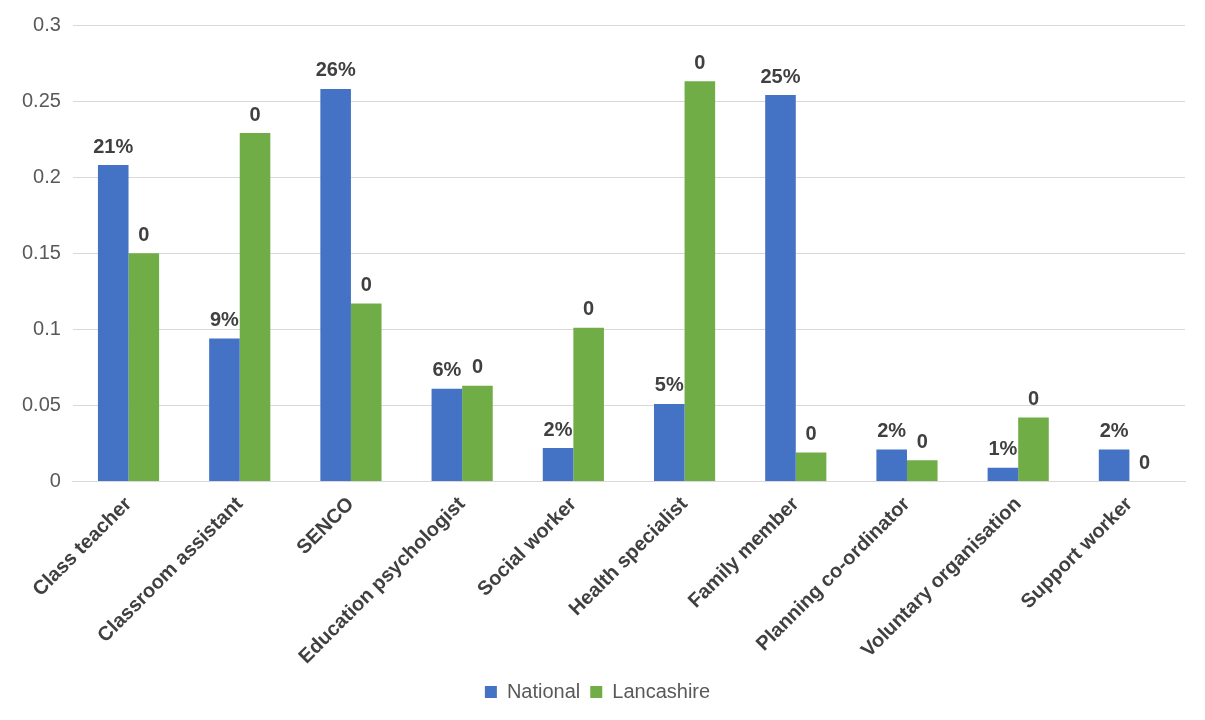 This screenshot has height=720, width=1205. I want to click on data-label: 6%, so click(447, 369).